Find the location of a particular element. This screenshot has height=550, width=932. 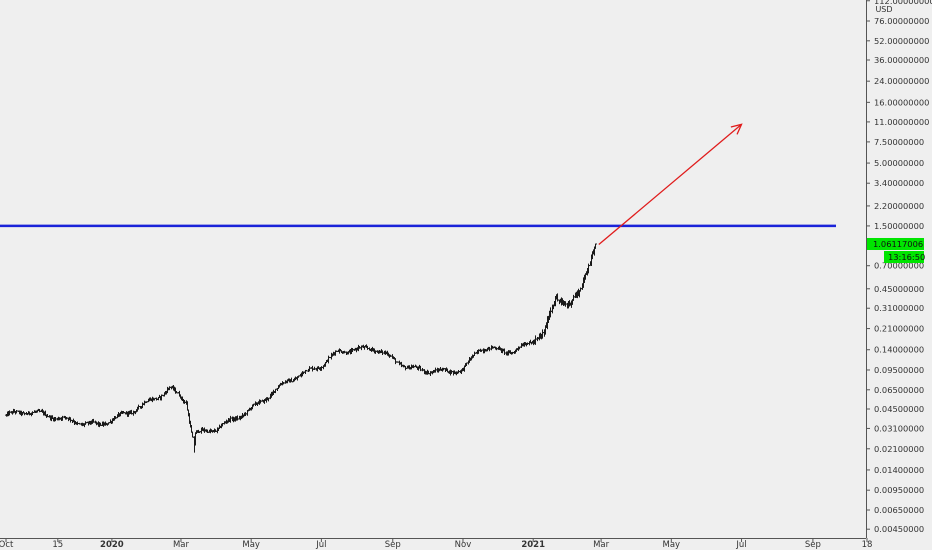

price-tick-label: 0.00950000 is located at coordinates (899, 490).